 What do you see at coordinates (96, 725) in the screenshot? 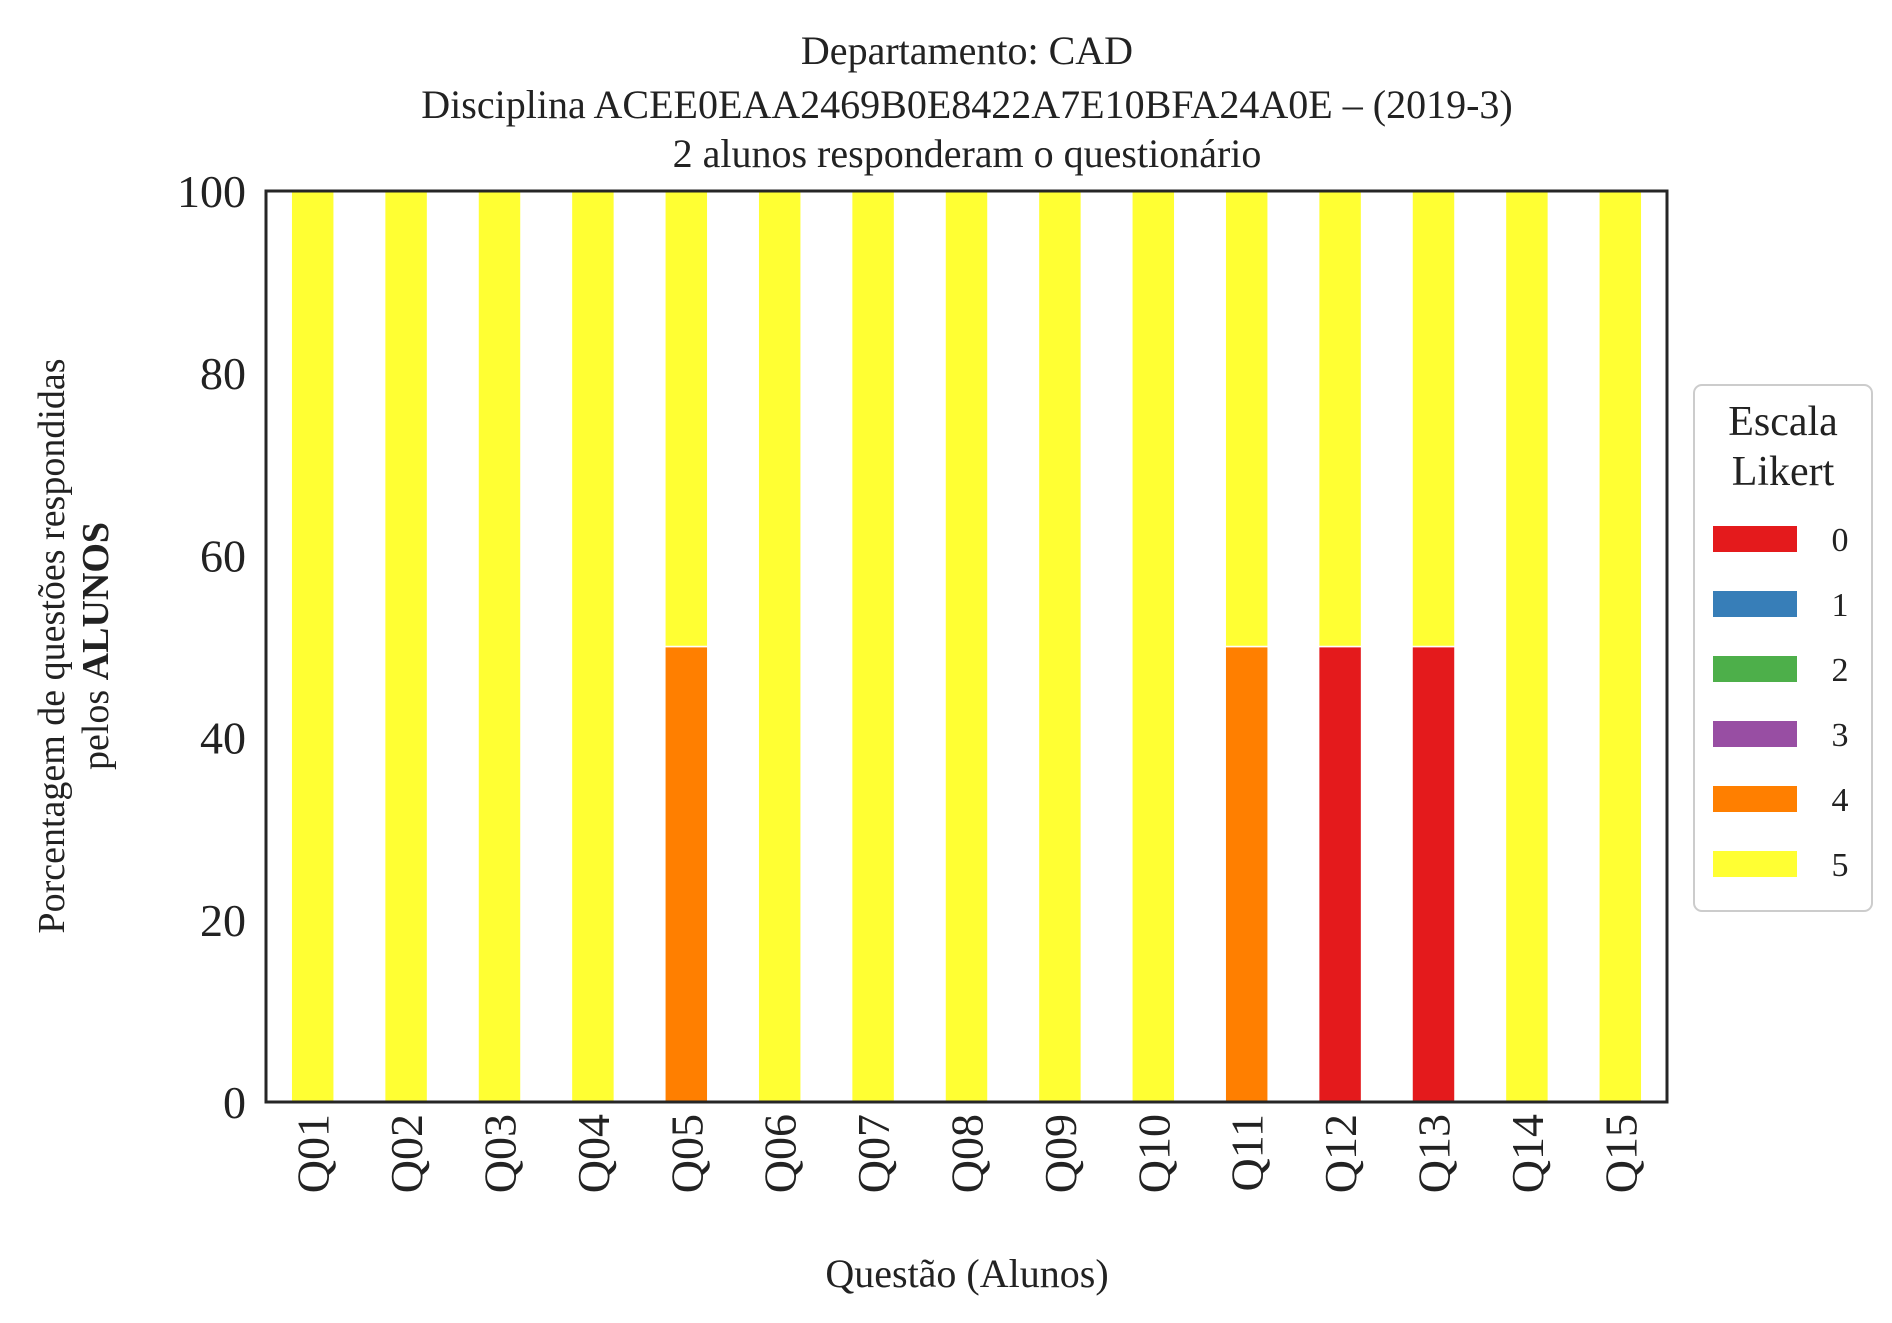
I see `y-axis-label-prefix: pelos` at bounding box center [96, 725].